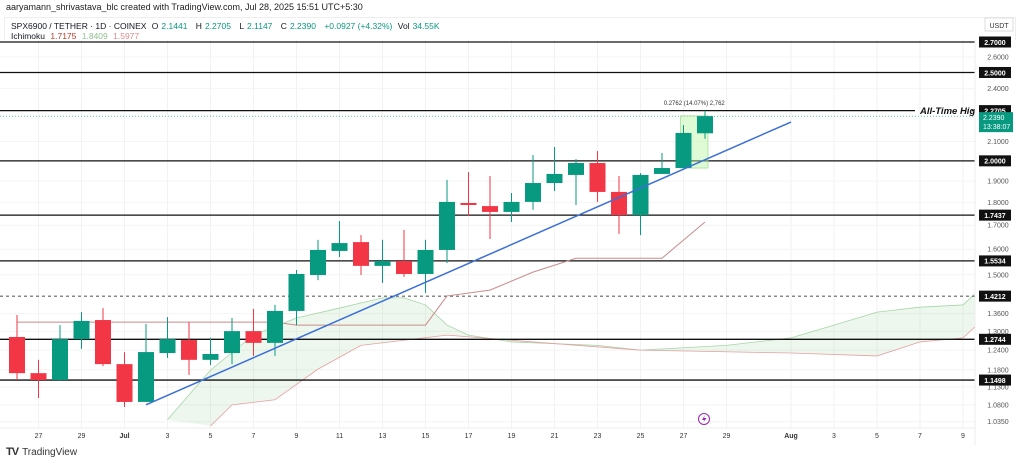 The image size is (1024, 462). Describe the element at coordinates (94, 36) in the screenshot. I see `ichimoku-value-2: 1.8409` at that location.